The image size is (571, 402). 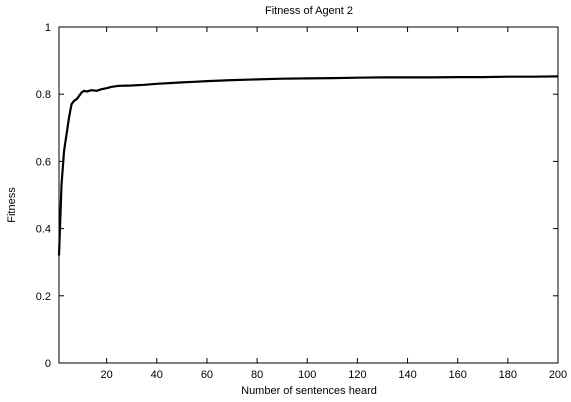 What do you see at coordinates (12, 205) in the screenshot?
I see `y-axis-label: Fitness` at bounding box center [12, 205].